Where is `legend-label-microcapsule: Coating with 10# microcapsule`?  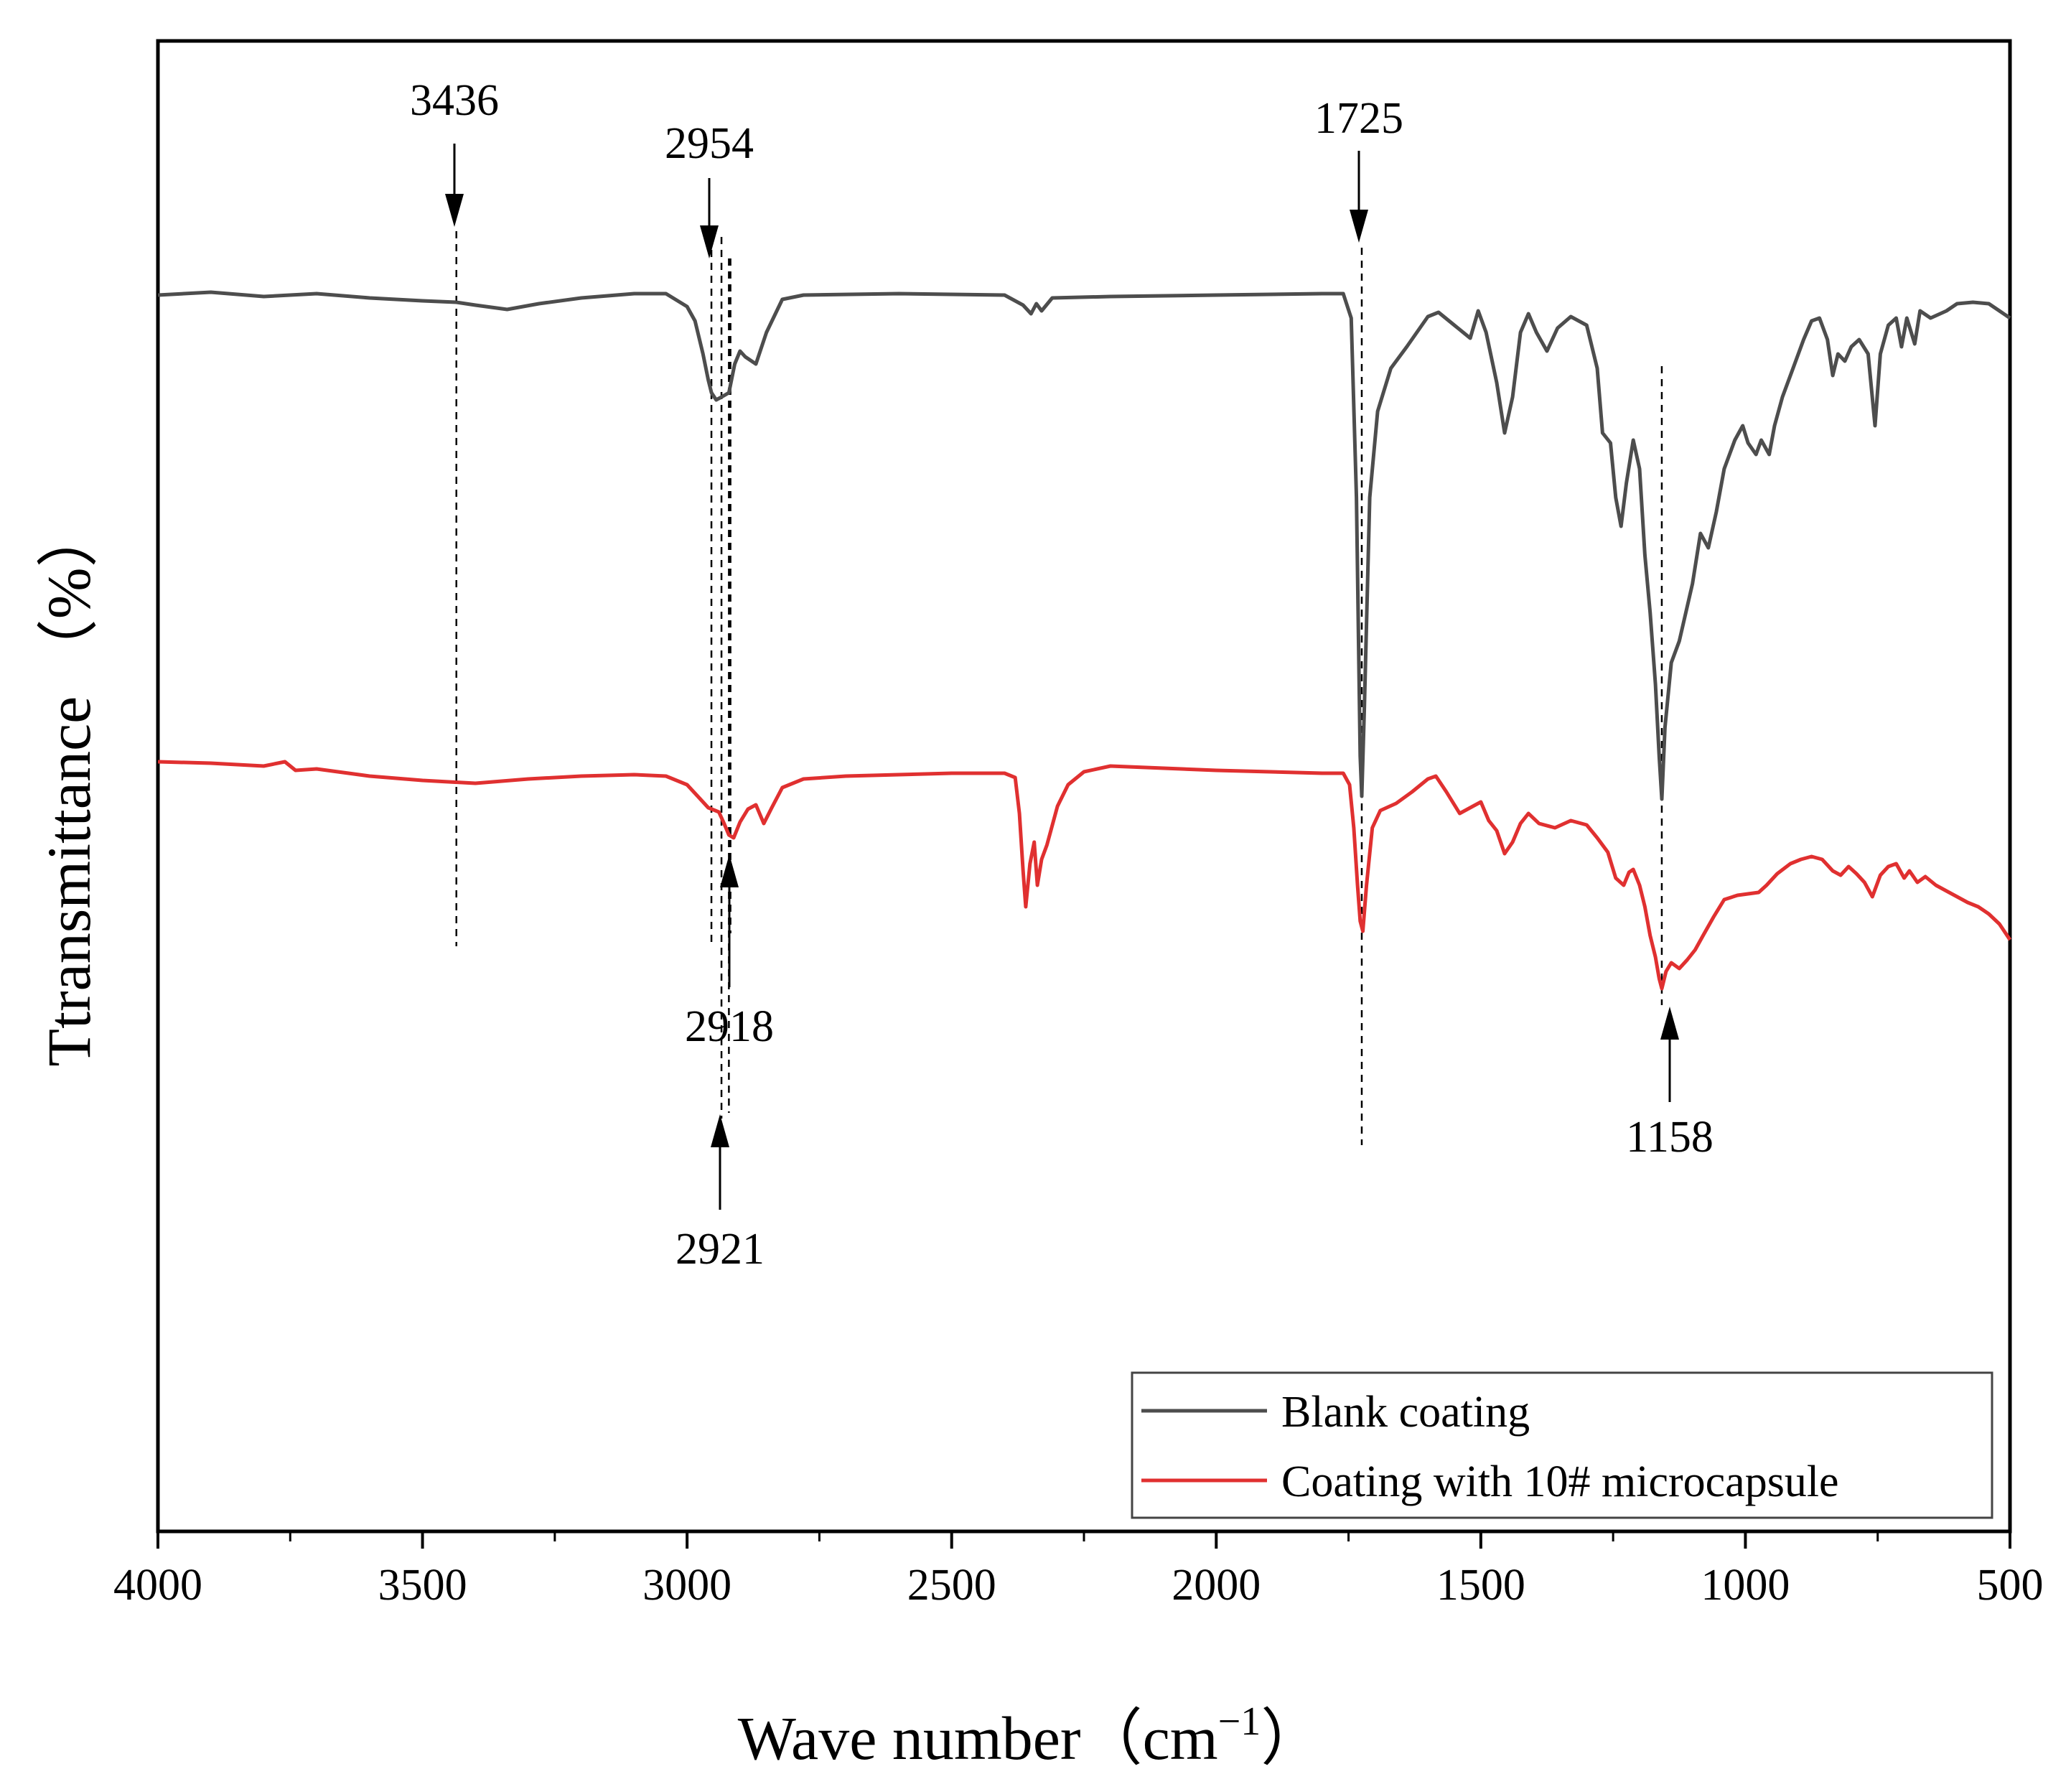
legend-label-microcapsule: Coating with 10# microcapsule is located at coordinates (1560, 1481).